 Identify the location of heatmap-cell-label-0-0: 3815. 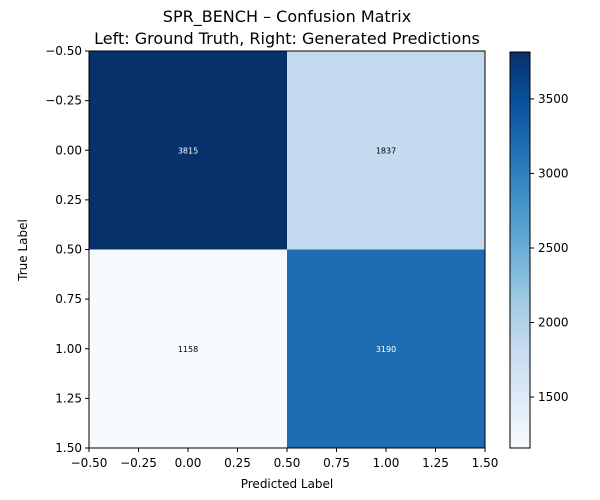
(188, 150).